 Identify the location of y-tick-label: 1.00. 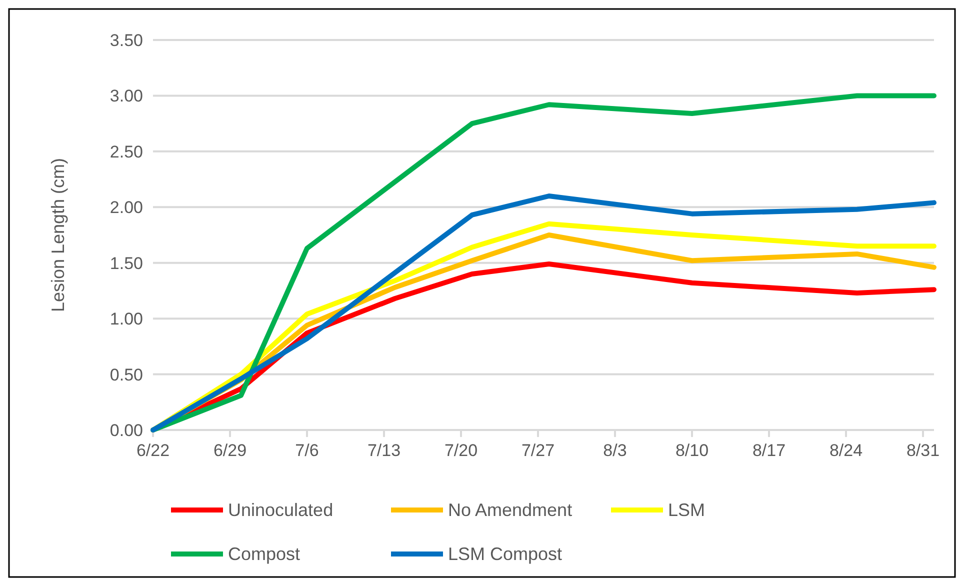
(126, 319).